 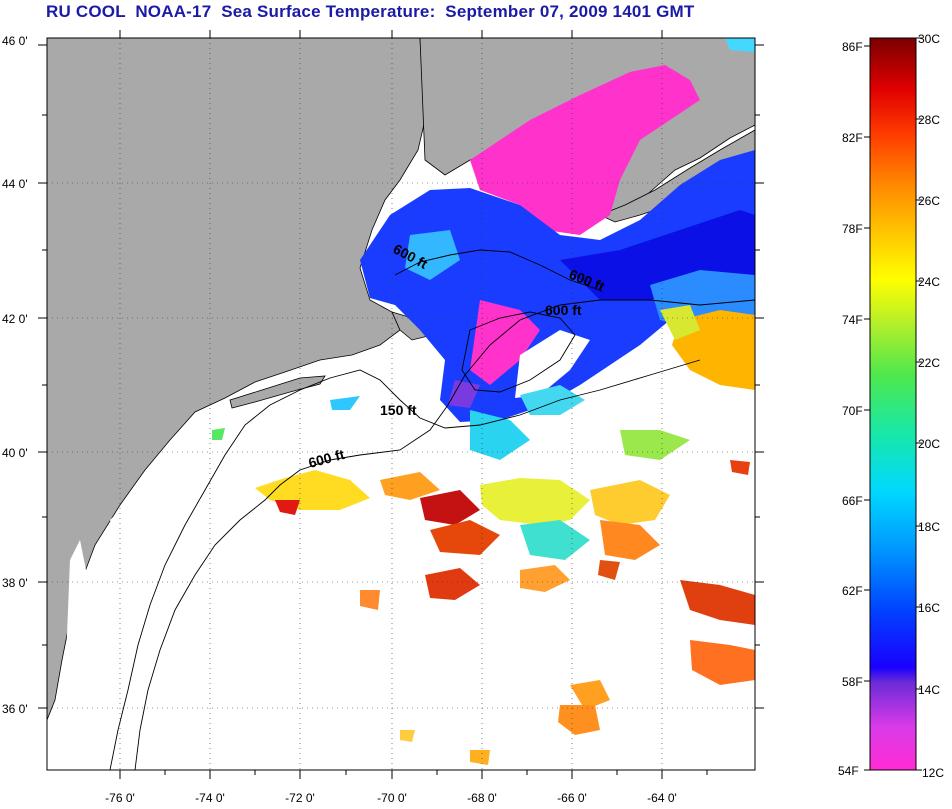 What do you see at coordinates (398, 410) in the screenshot?
I see `contour-label-150ft: 150 ft` at bounding box center [398, 410].